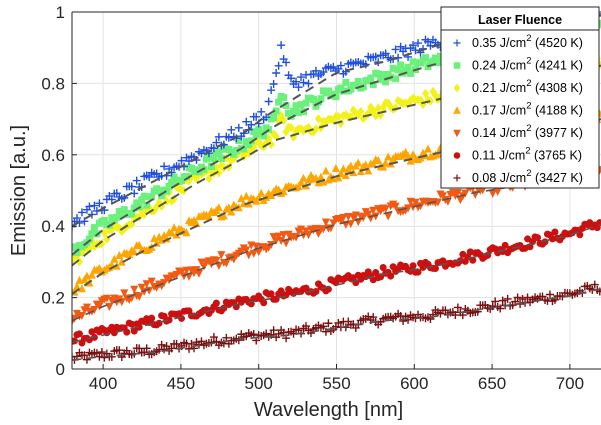  What do you see at coordinates (527, 131) in the screenshot?
I see `legend-entry-5: 0.14 J/cm2 (3977 K)` at bounding box center [527, 131].